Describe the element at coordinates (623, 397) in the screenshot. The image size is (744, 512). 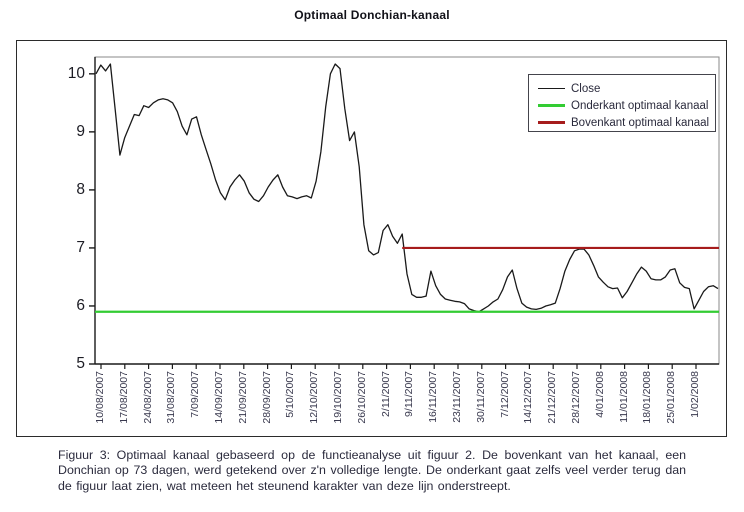
I see `x-axis-tick-label: 11/01/2008` at that location.